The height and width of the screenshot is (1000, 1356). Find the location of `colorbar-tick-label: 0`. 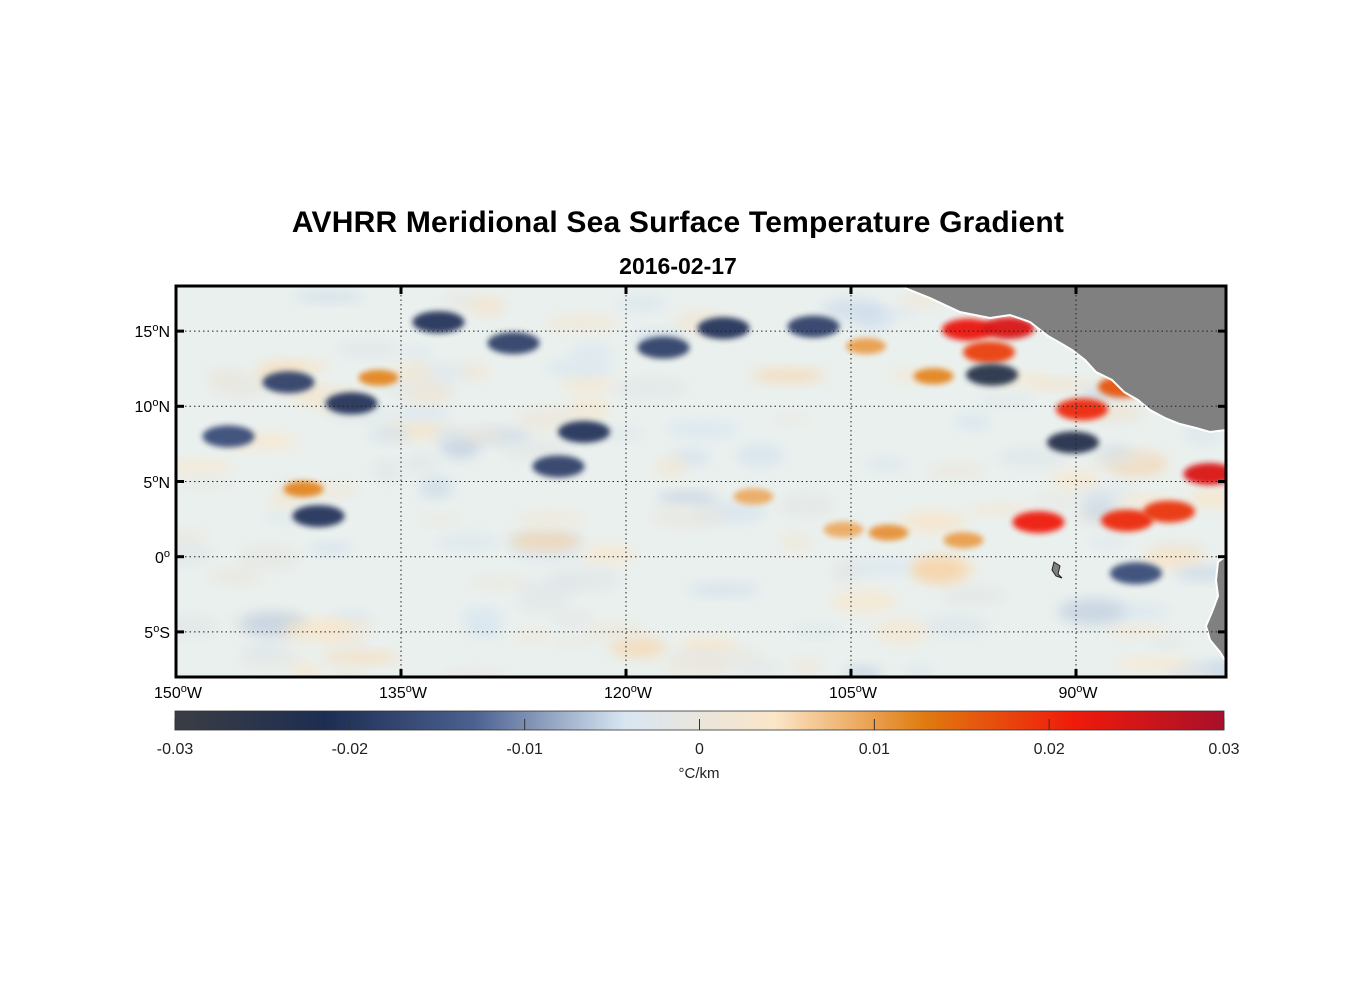

colorbar-tick-label: 0 is located at coordinates (699, 749).